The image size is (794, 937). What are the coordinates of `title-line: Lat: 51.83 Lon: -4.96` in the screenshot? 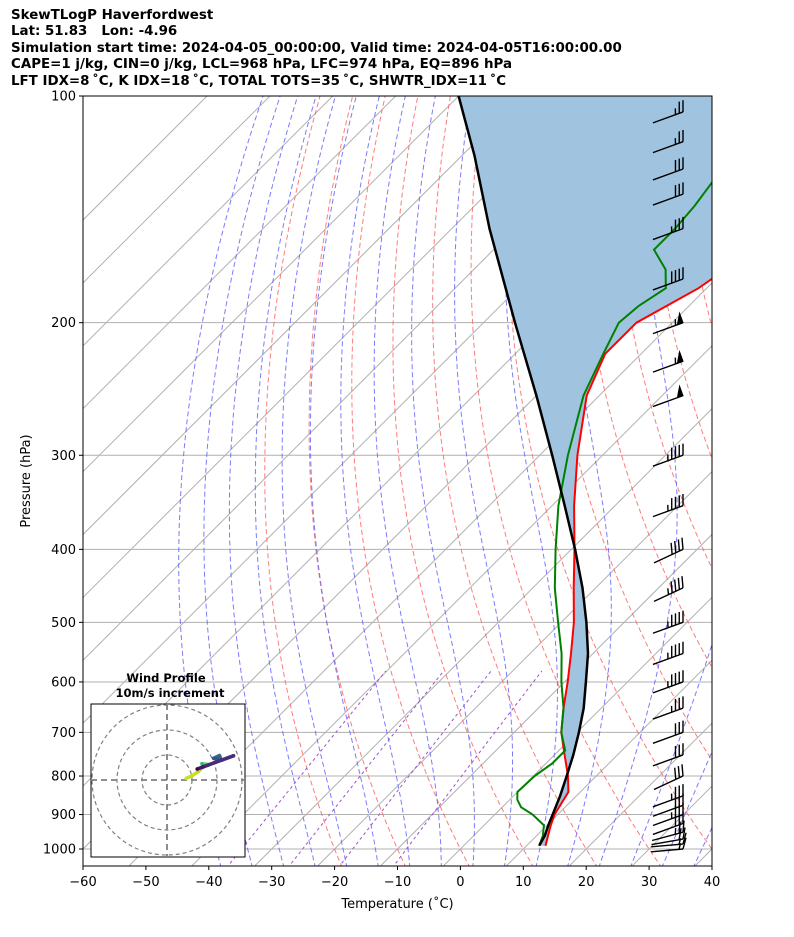 It's located at (94, 32).